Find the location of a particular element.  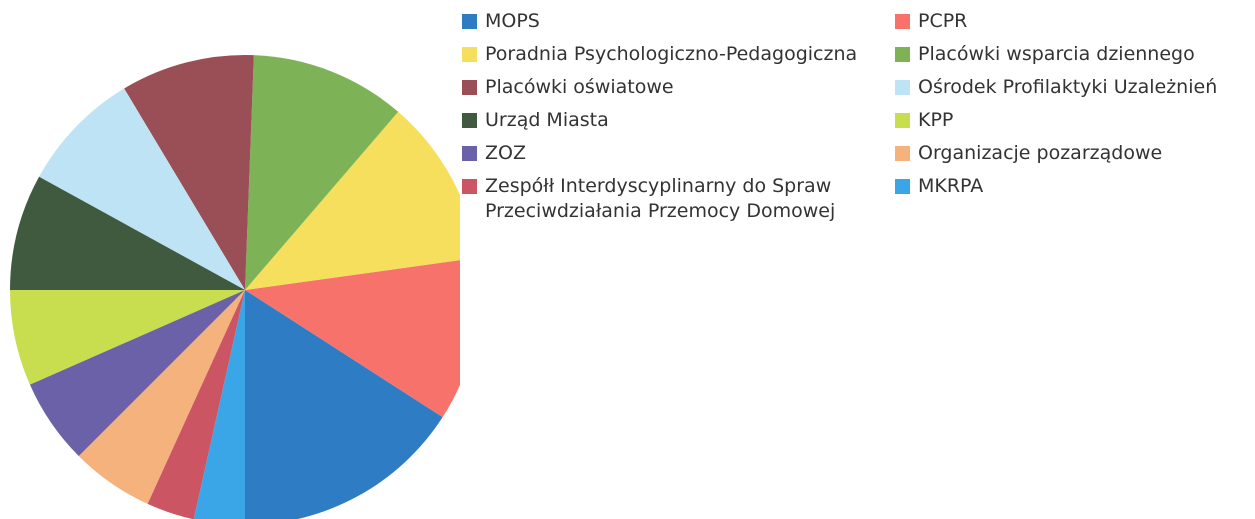

legend-label: MOPS is located at coordinates (512, 21).